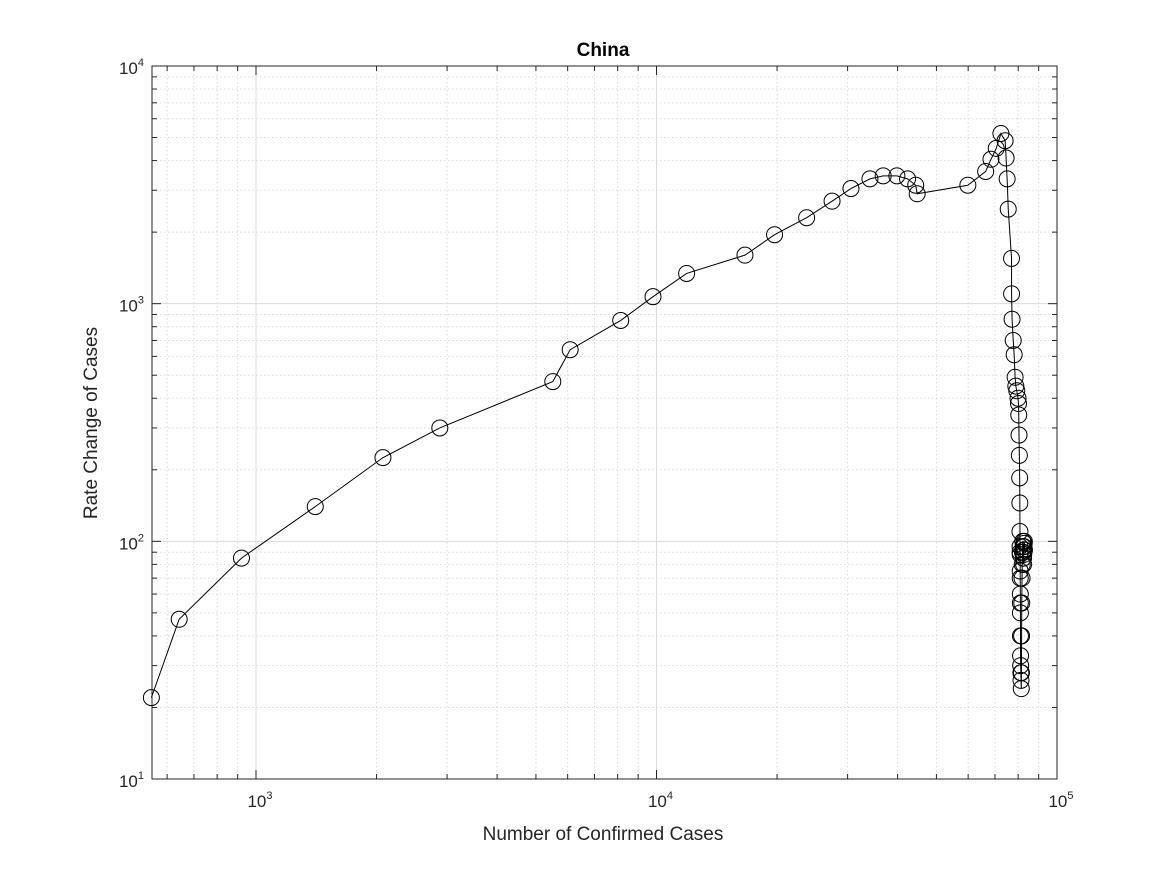 This screenshot has height=875, width=1167. Describe the element at coordinates (131, 780) in the screenshot. I see `y-tick-label: 10¹` at that location.